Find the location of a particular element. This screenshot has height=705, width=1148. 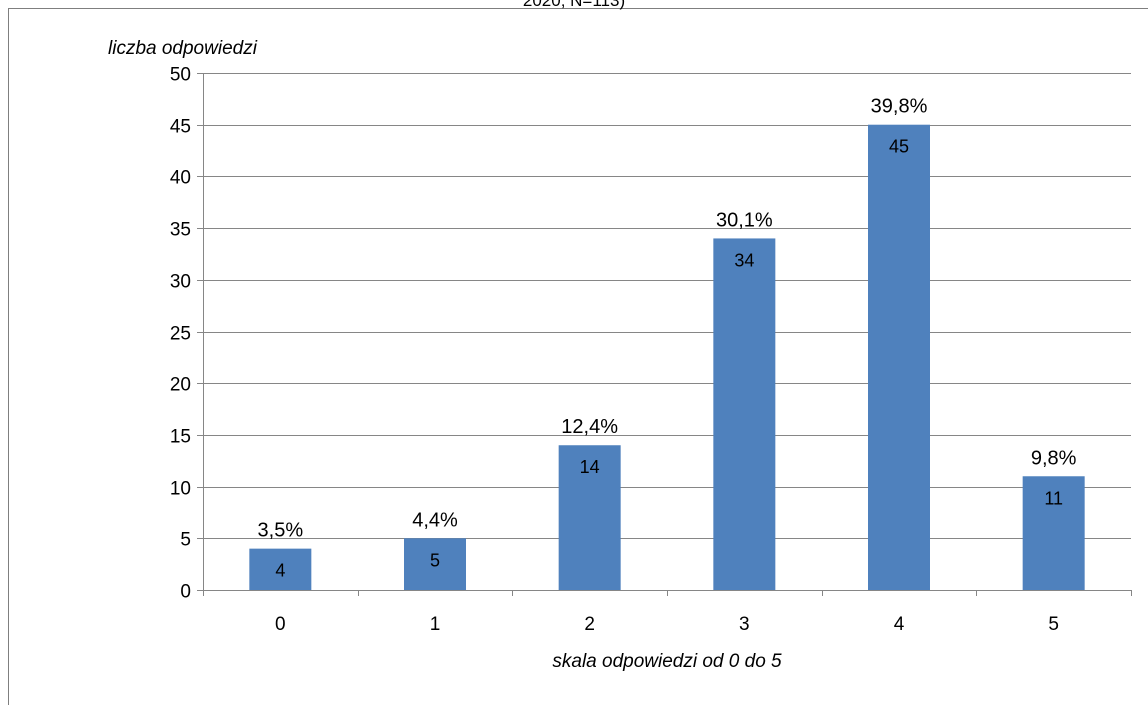

bar-value-label: 34 is located at coordinates (744, 260).